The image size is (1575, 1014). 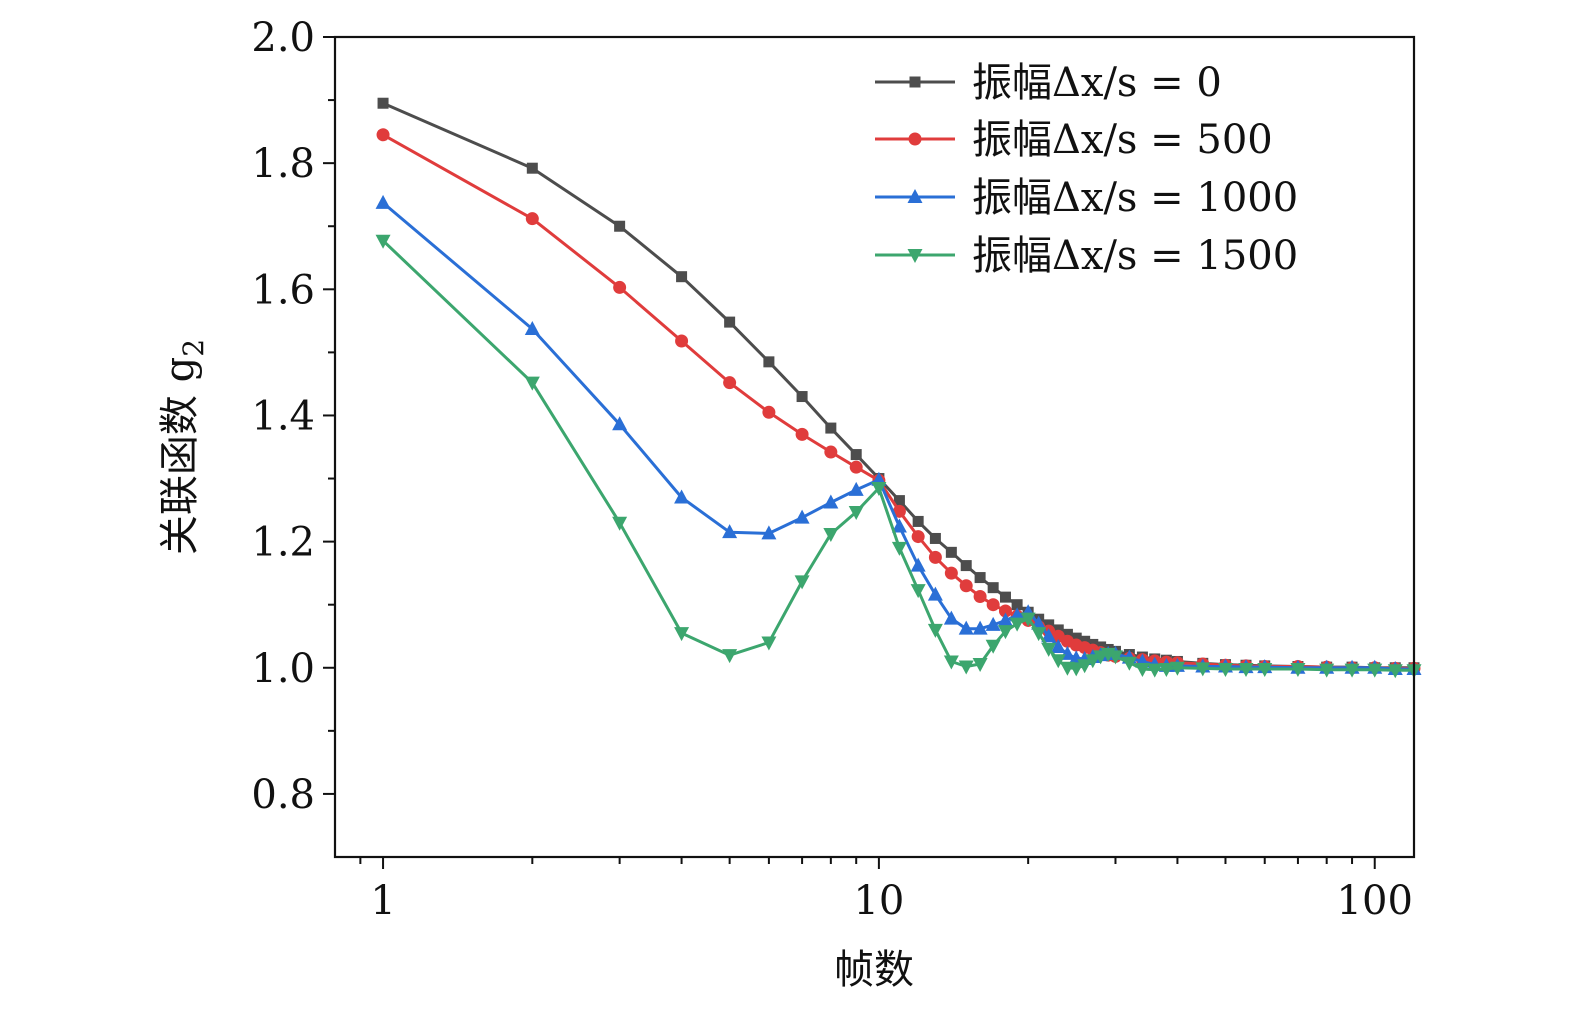 I want to click on legend-item: 振幅Δx/s = 1500, so click(x=1086, y=256).